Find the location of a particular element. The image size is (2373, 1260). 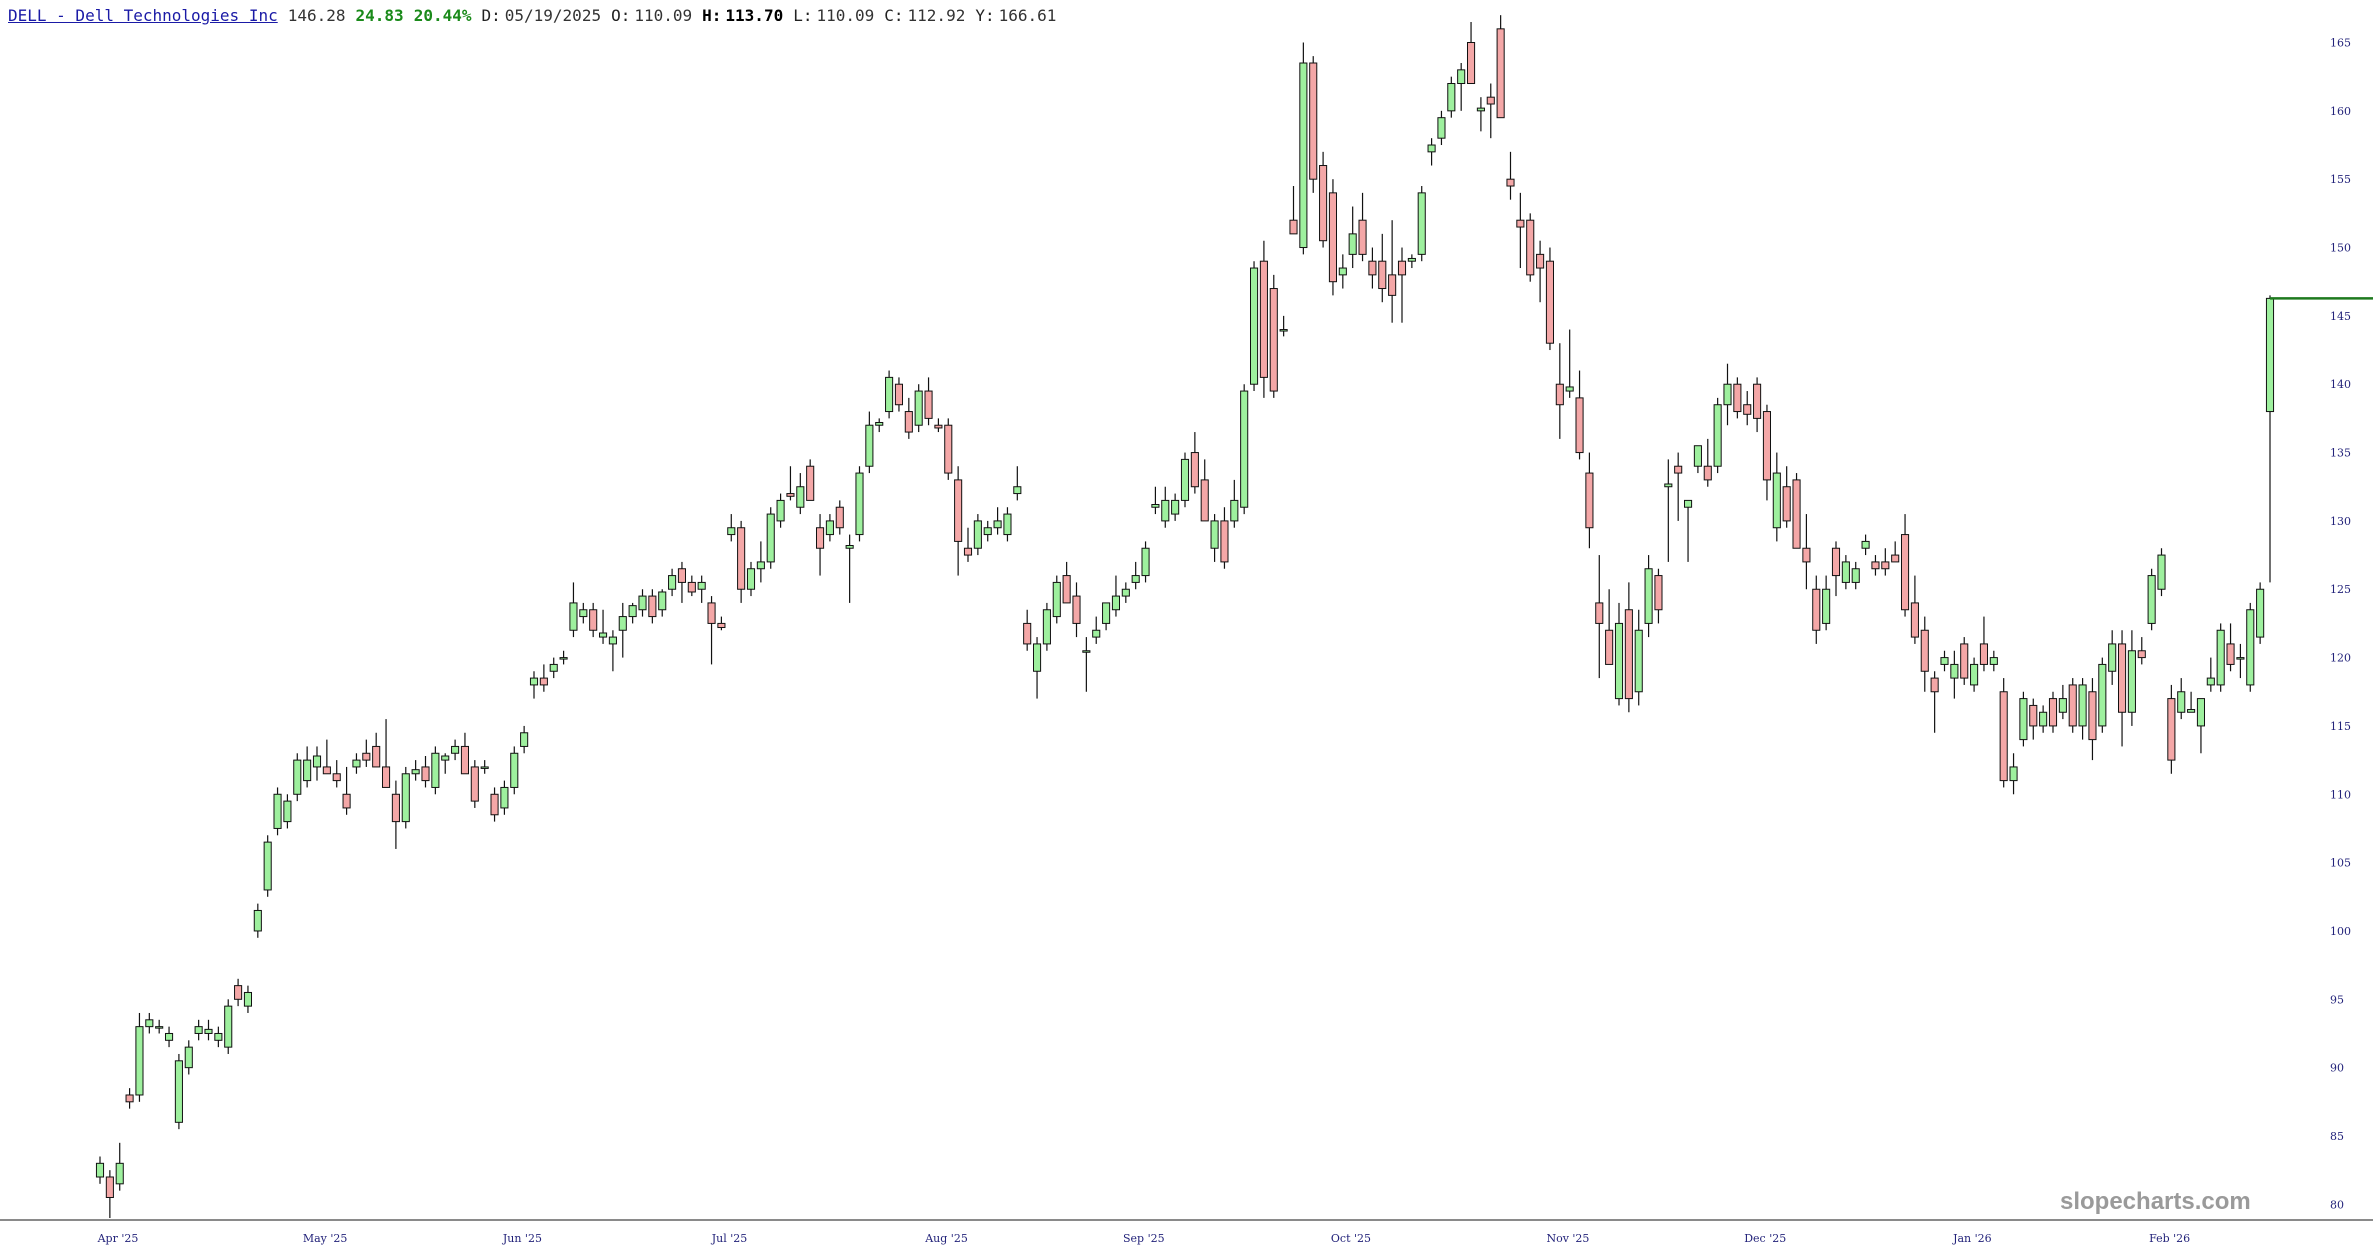

ticker-link: DELL - Dell Technologies Inc is located at coordinates (143, 15).